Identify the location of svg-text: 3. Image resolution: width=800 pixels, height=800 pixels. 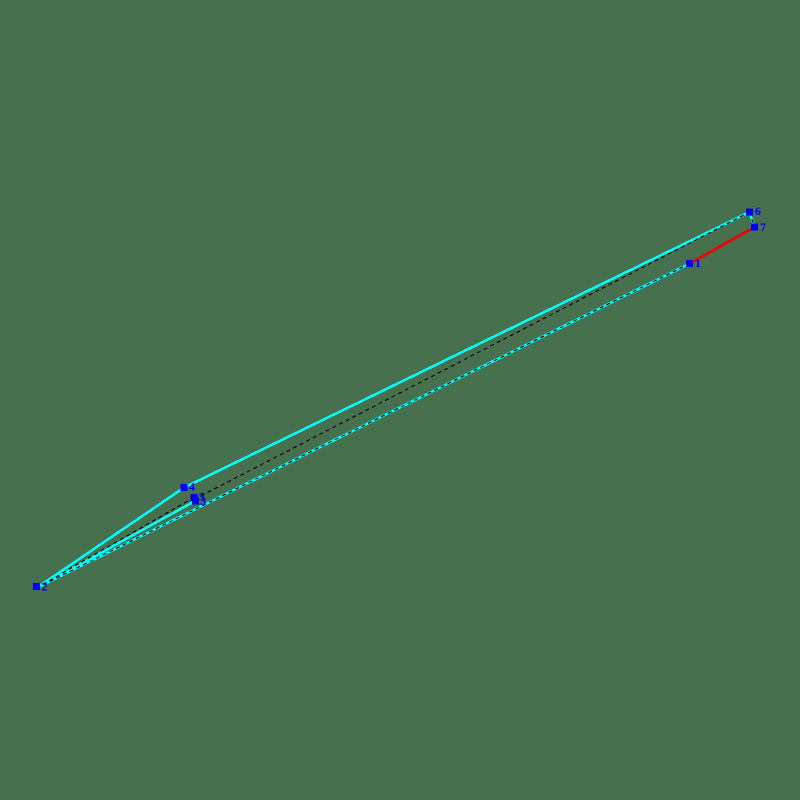
(203, 501).